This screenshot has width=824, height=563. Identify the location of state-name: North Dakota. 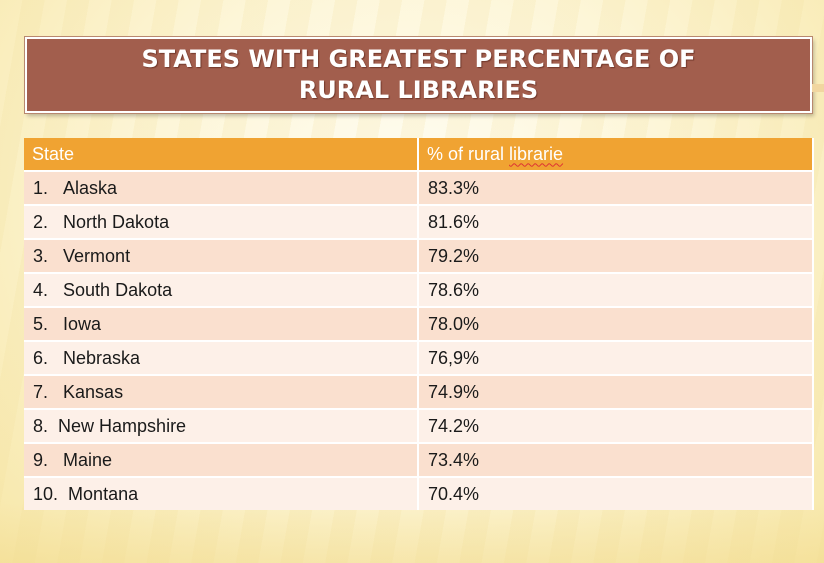
(116, 221).